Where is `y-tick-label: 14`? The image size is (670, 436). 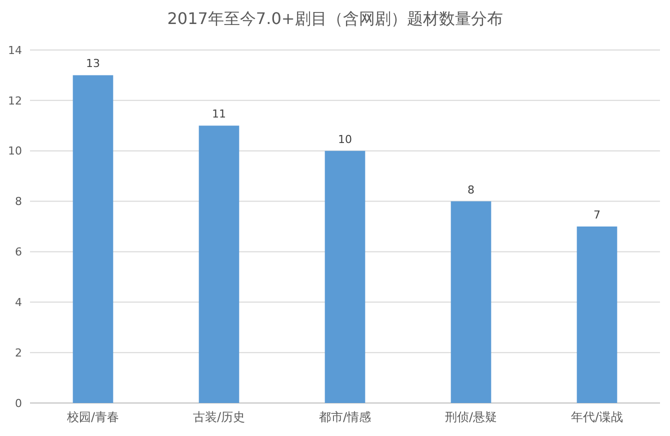
y-tick-label: 14 is located at coordinates (15, 50).